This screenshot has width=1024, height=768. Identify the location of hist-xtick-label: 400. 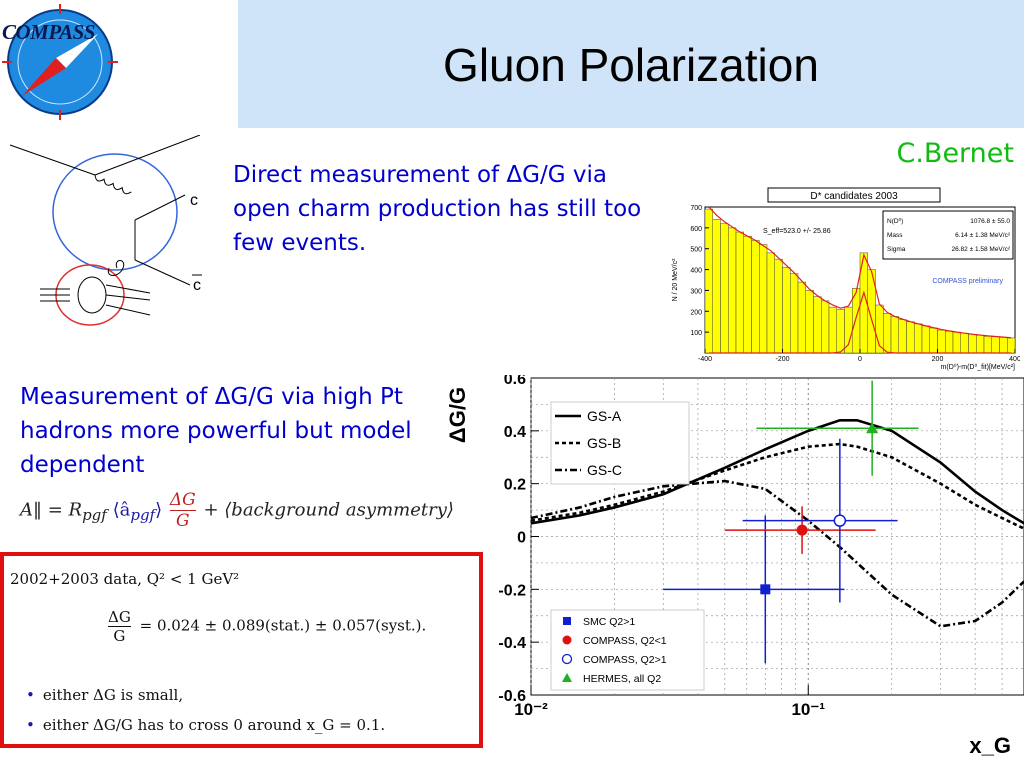
(1014, 359).